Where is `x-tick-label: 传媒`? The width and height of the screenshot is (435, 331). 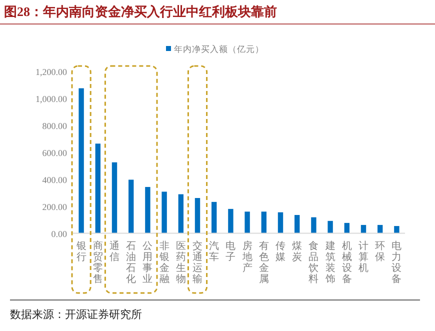 x-tick-label: 传媒 is located at coordinates (281, 252).